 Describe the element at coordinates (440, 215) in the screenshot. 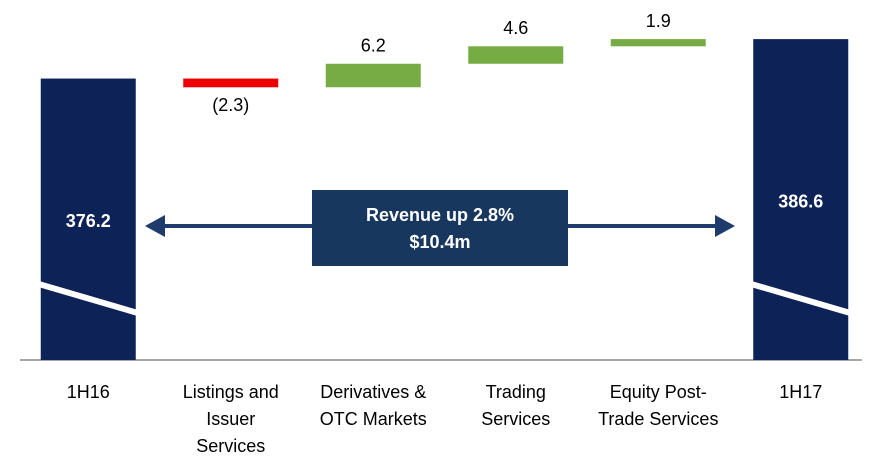

I see `annotation-text: Revenue up 2.8%` at that location.